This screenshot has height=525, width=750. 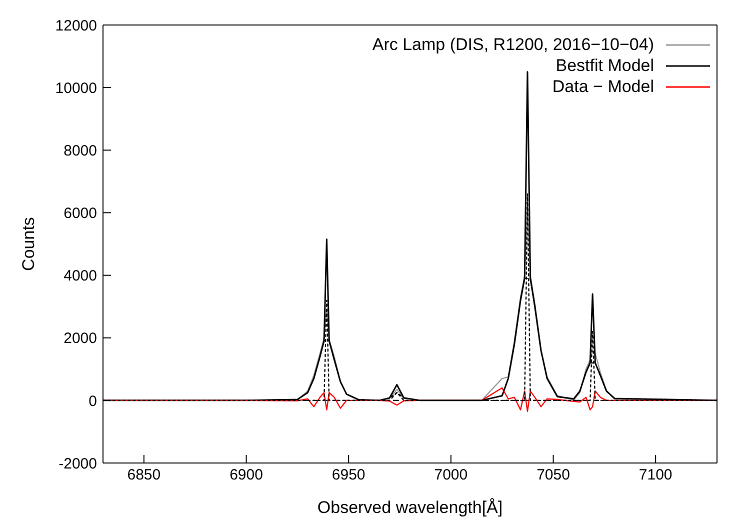 What do you see at coordinates (92, 401) in the screenshot?
I see `y-tick-label: 0` at bounding box center [92, 401].